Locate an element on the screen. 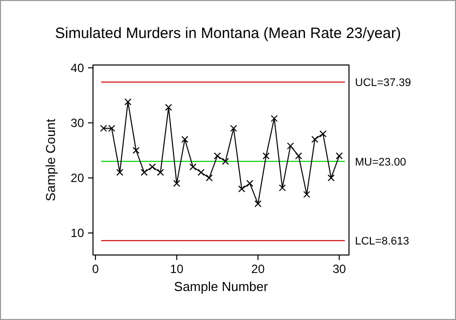 Image resolution: width=456 pixels, height=320 pixels. y-tick-label: 30 is located at coordinates (77, 123).